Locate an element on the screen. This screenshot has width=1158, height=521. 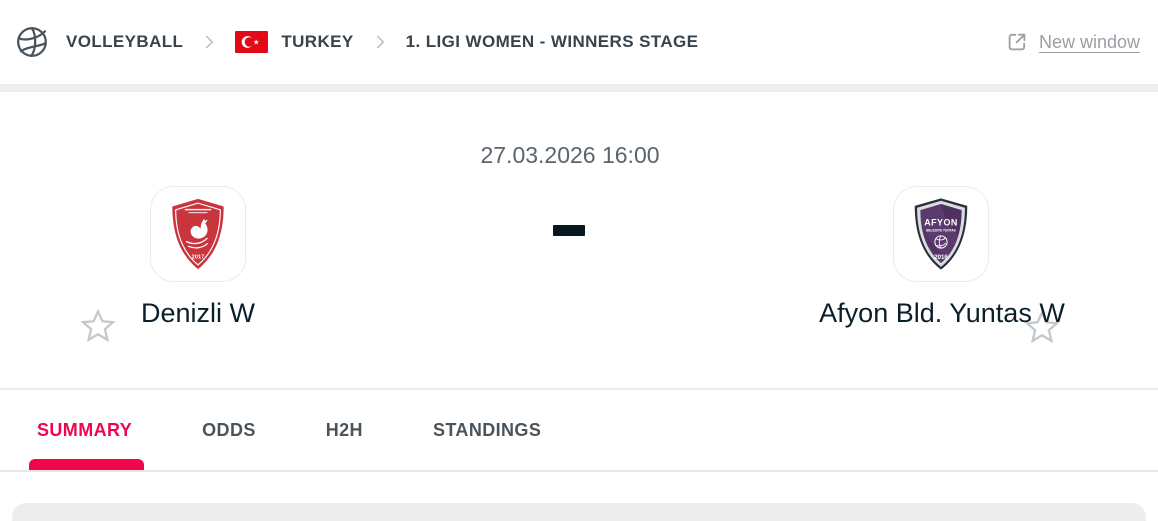
away-logo-year: 2016 is located at coordinates (941, 257).